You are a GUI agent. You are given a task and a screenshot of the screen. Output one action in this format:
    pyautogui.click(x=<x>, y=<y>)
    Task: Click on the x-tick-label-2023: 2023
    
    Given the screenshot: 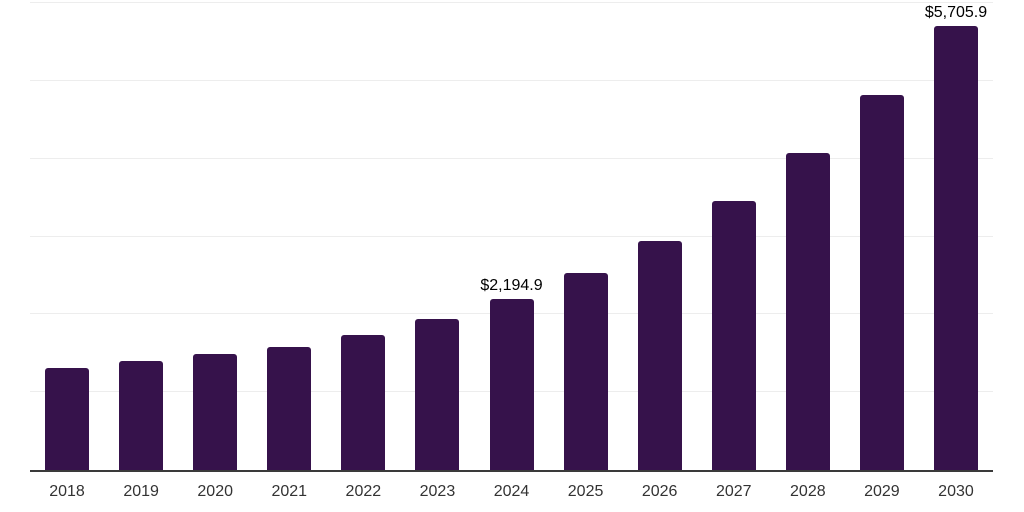 What is the action you would take?
    pyautogui.click(x=437, y=491)
    